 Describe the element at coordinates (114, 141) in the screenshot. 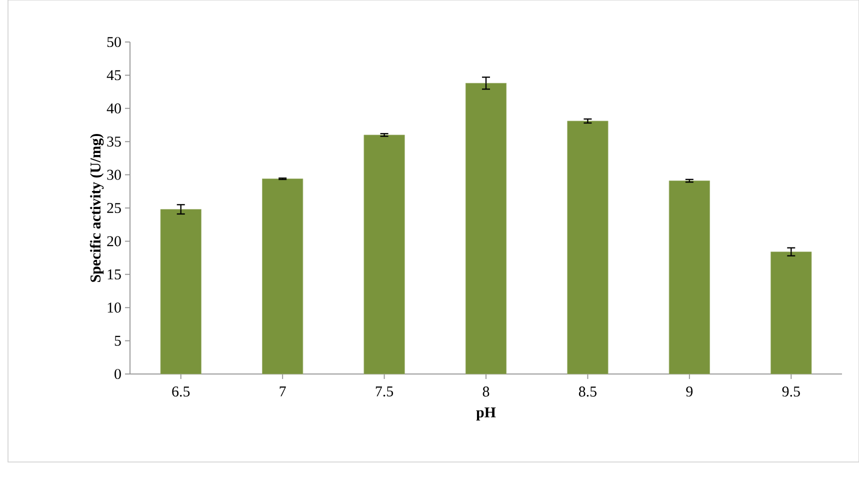

I see `y-tick-label: 35` at that location.